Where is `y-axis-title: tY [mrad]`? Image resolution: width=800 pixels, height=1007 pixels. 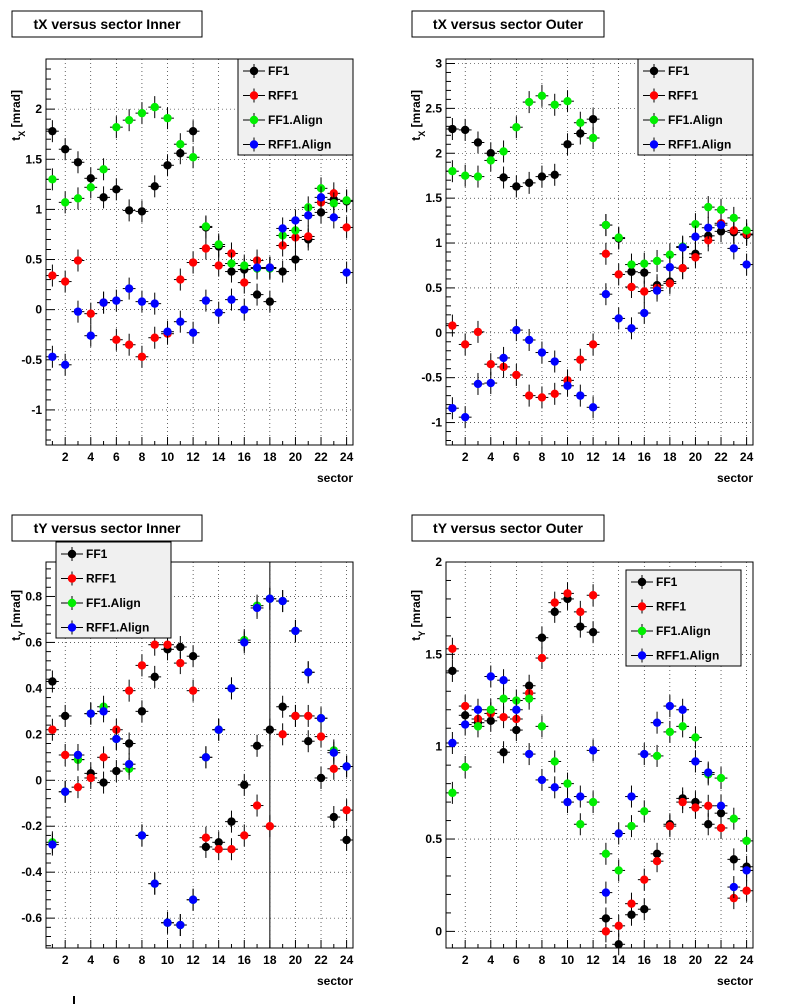 y-axis-title: tY [mrad] is located at coordinates (18, 615).